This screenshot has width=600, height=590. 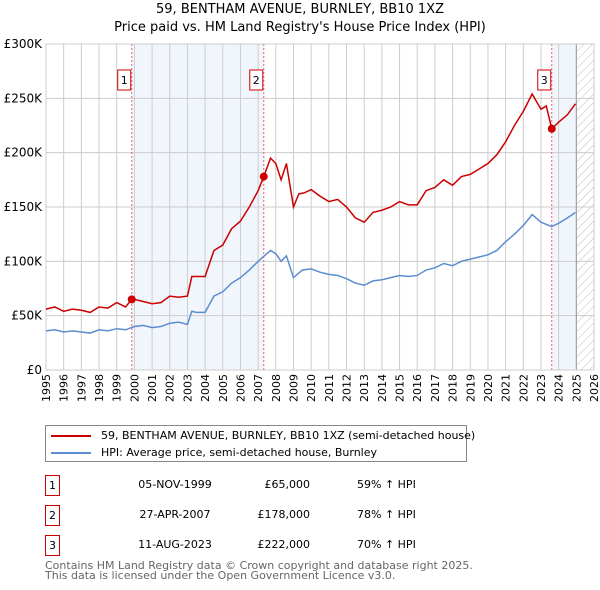 I want to click on sale-price: £222,000, so click(x=284, y=544).